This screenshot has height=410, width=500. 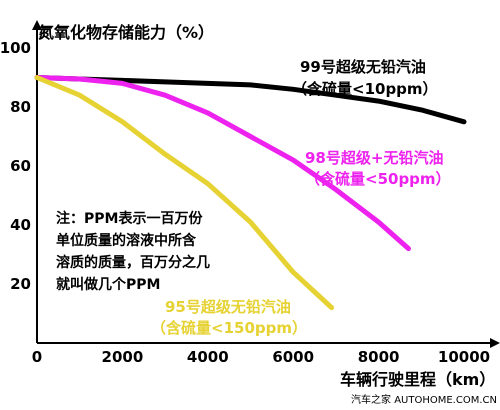 I want to click on x-tick-2000: 2000, so click(x=123, y=357).